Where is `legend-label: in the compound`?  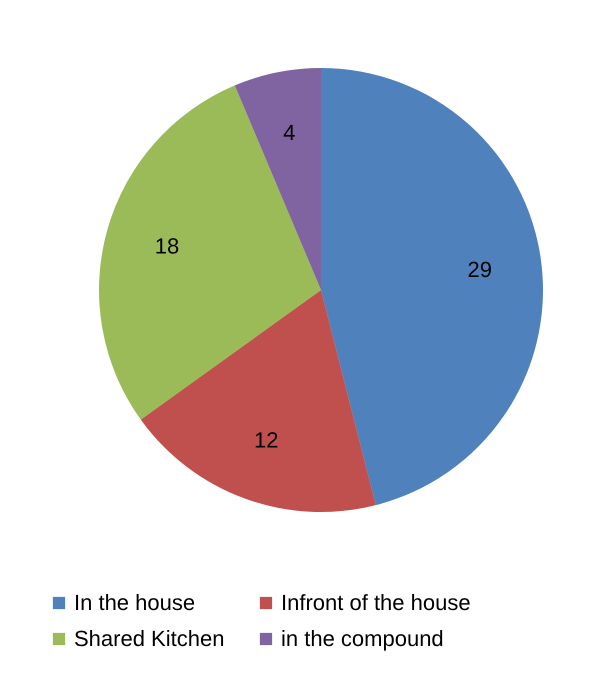
legend-label: in the compound is located at coordinates (362, 638).